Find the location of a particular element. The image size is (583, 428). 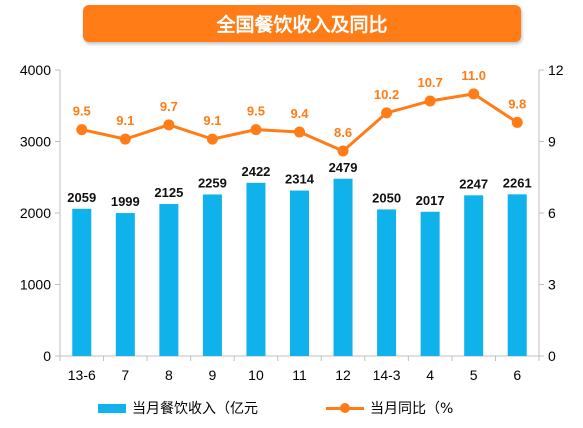

series-line is located at coordinates (300, 122).